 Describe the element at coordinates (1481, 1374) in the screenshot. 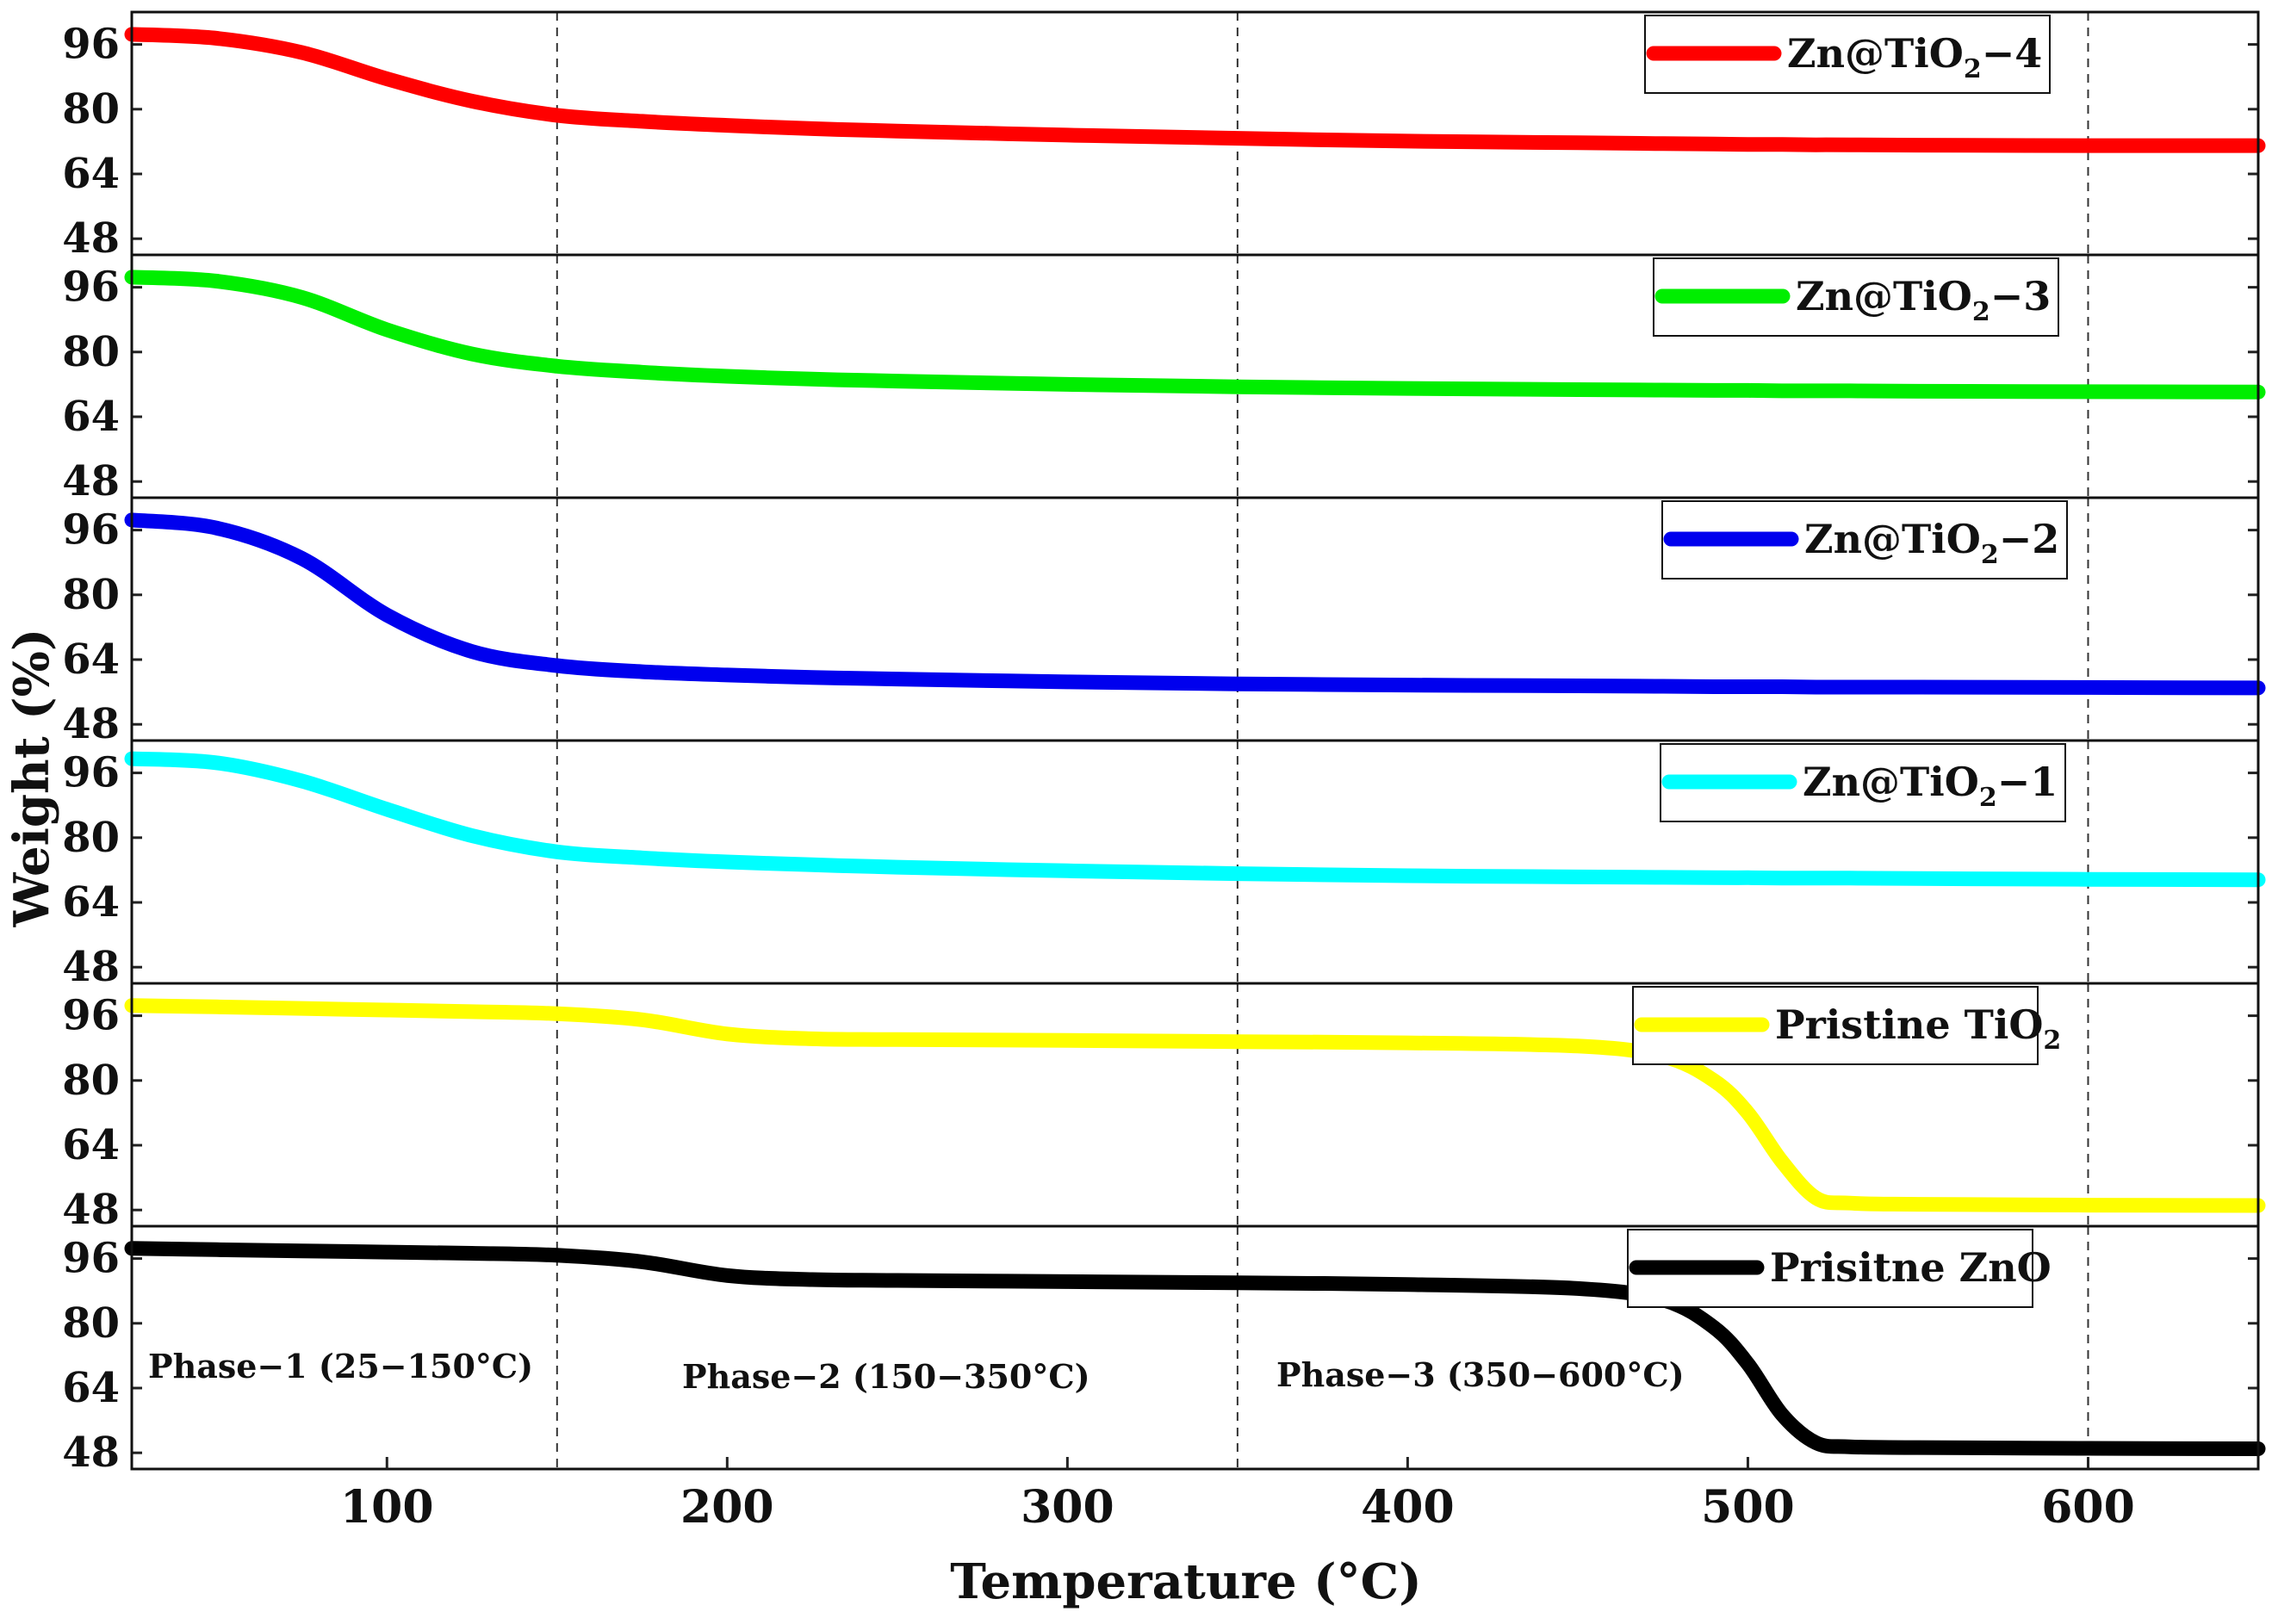

I see `phase-label: Phase−3 (350−600°C)` at that location.